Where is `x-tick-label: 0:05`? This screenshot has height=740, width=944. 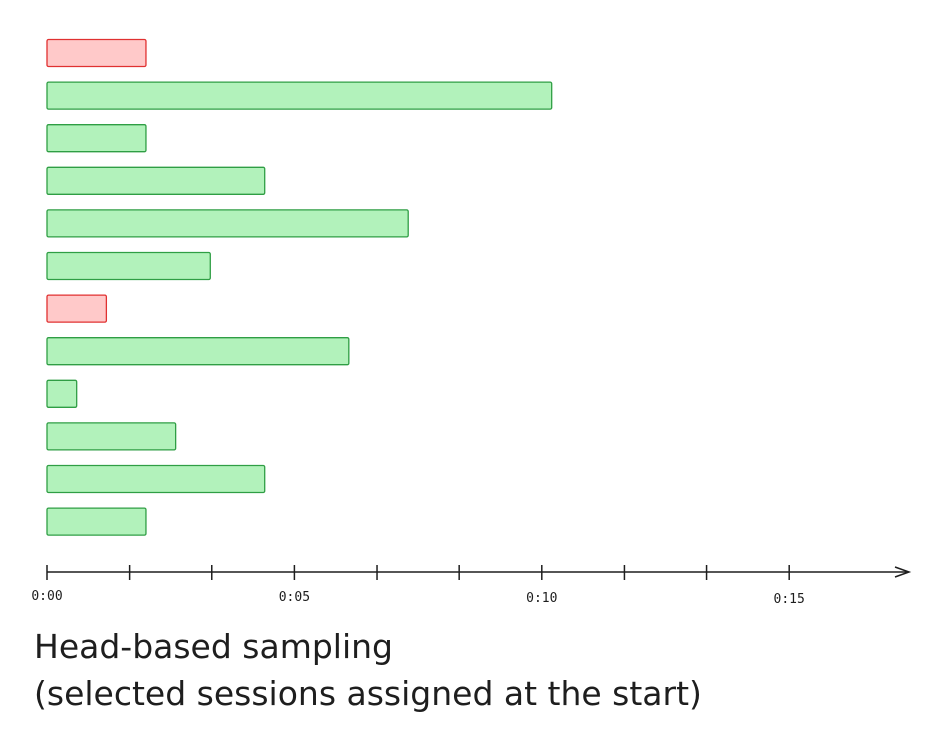
x-tick-label: 0:05 is located at coordinates (294, 597).